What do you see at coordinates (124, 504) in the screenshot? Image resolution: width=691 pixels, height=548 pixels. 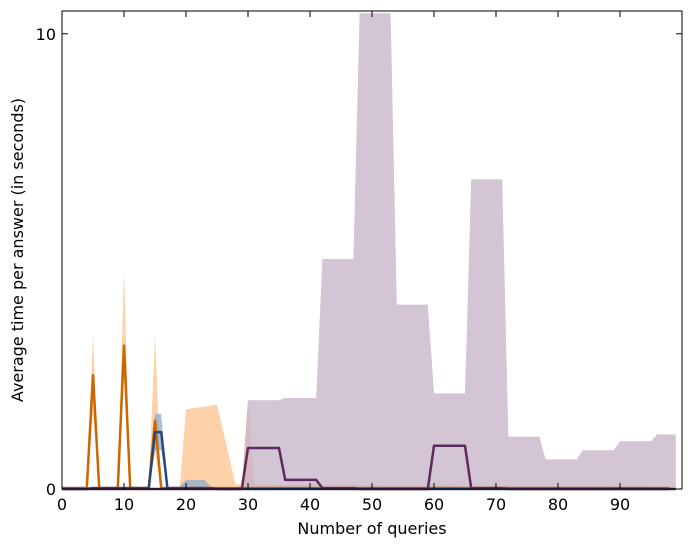 I see `x-tick-label: 10` at bounding box center [124, 504].